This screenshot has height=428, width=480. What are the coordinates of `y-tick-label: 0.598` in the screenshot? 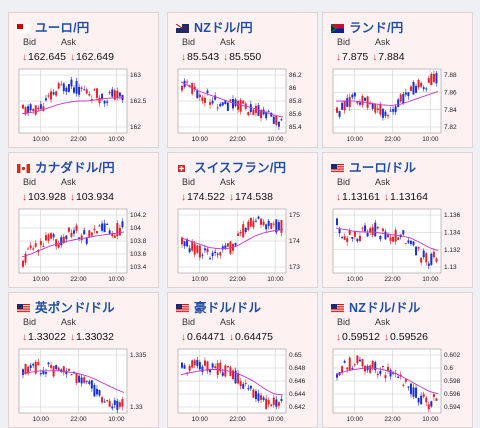 It's located at (452, 381).